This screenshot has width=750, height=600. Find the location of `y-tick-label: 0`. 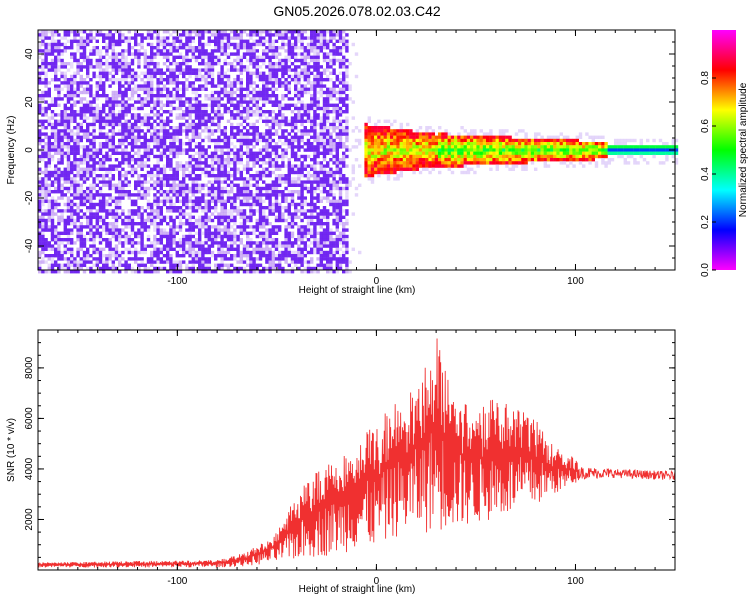

y-tick-label: 0 is located at coordinates (29, 150).